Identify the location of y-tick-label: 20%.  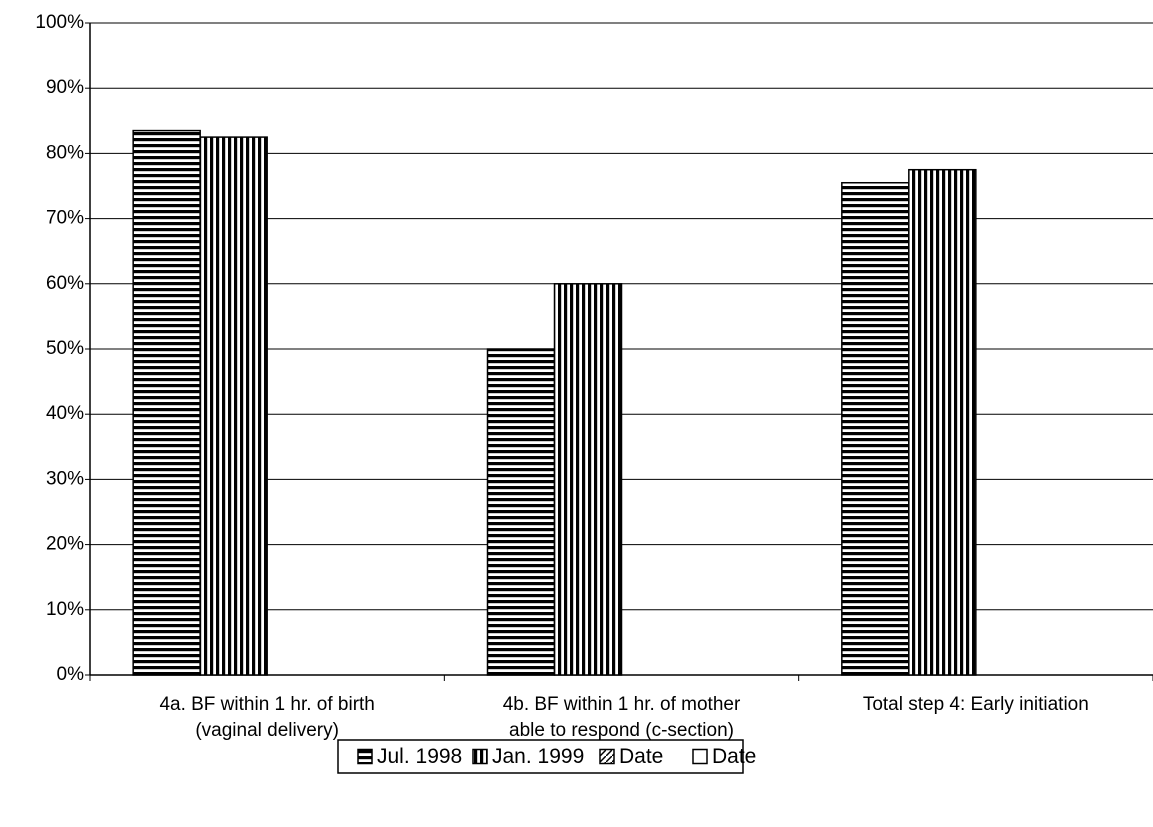
(65, 544).